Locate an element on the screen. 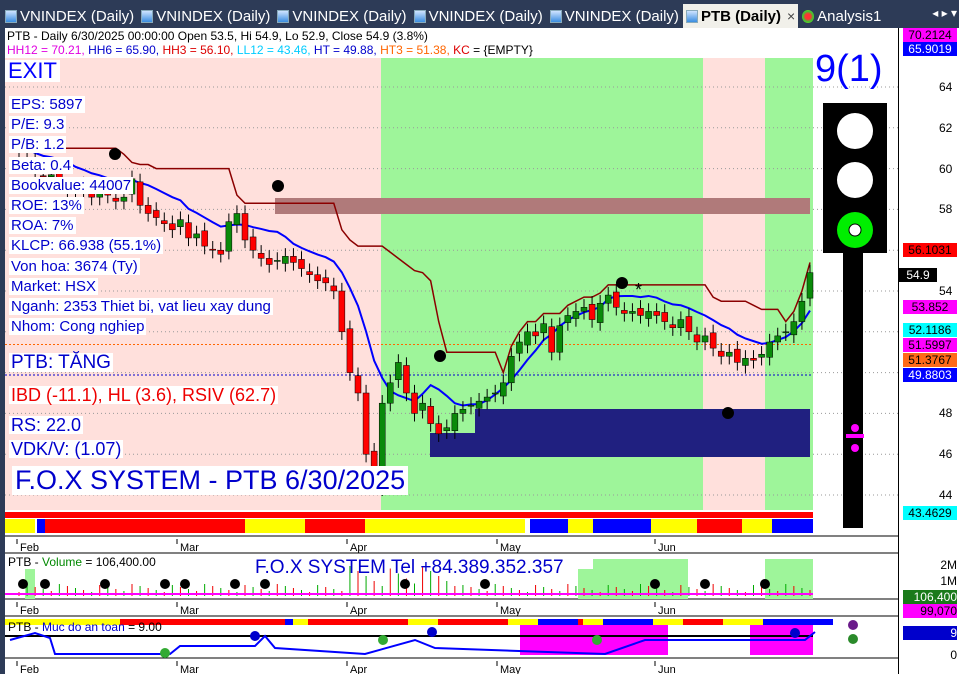  tab-label: PTB (Daily) is located at coordinates (740, 16).